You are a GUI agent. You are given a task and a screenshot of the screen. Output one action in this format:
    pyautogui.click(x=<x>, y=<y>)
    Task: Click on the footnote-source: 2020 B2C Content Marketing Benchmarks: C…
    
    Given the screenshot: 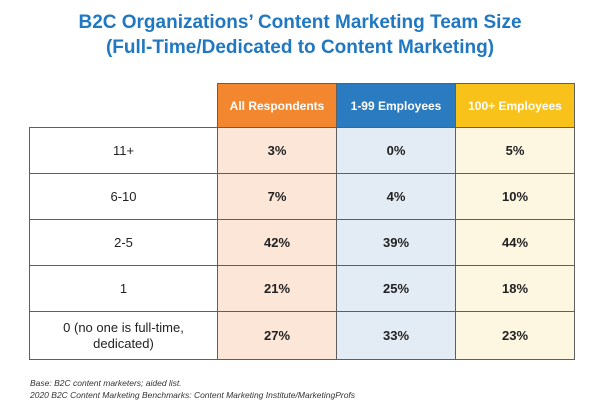 What is the action you would take?
    pyautogui.click(x=193, y=395)
    